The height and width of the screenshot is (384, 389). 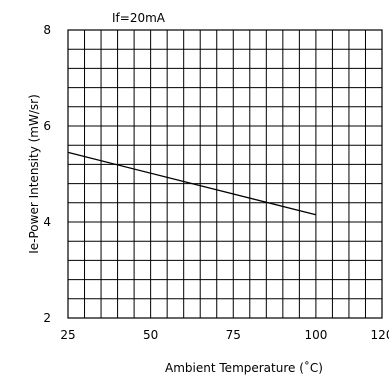 I want to click on series-line, so click(x=192, y=183).